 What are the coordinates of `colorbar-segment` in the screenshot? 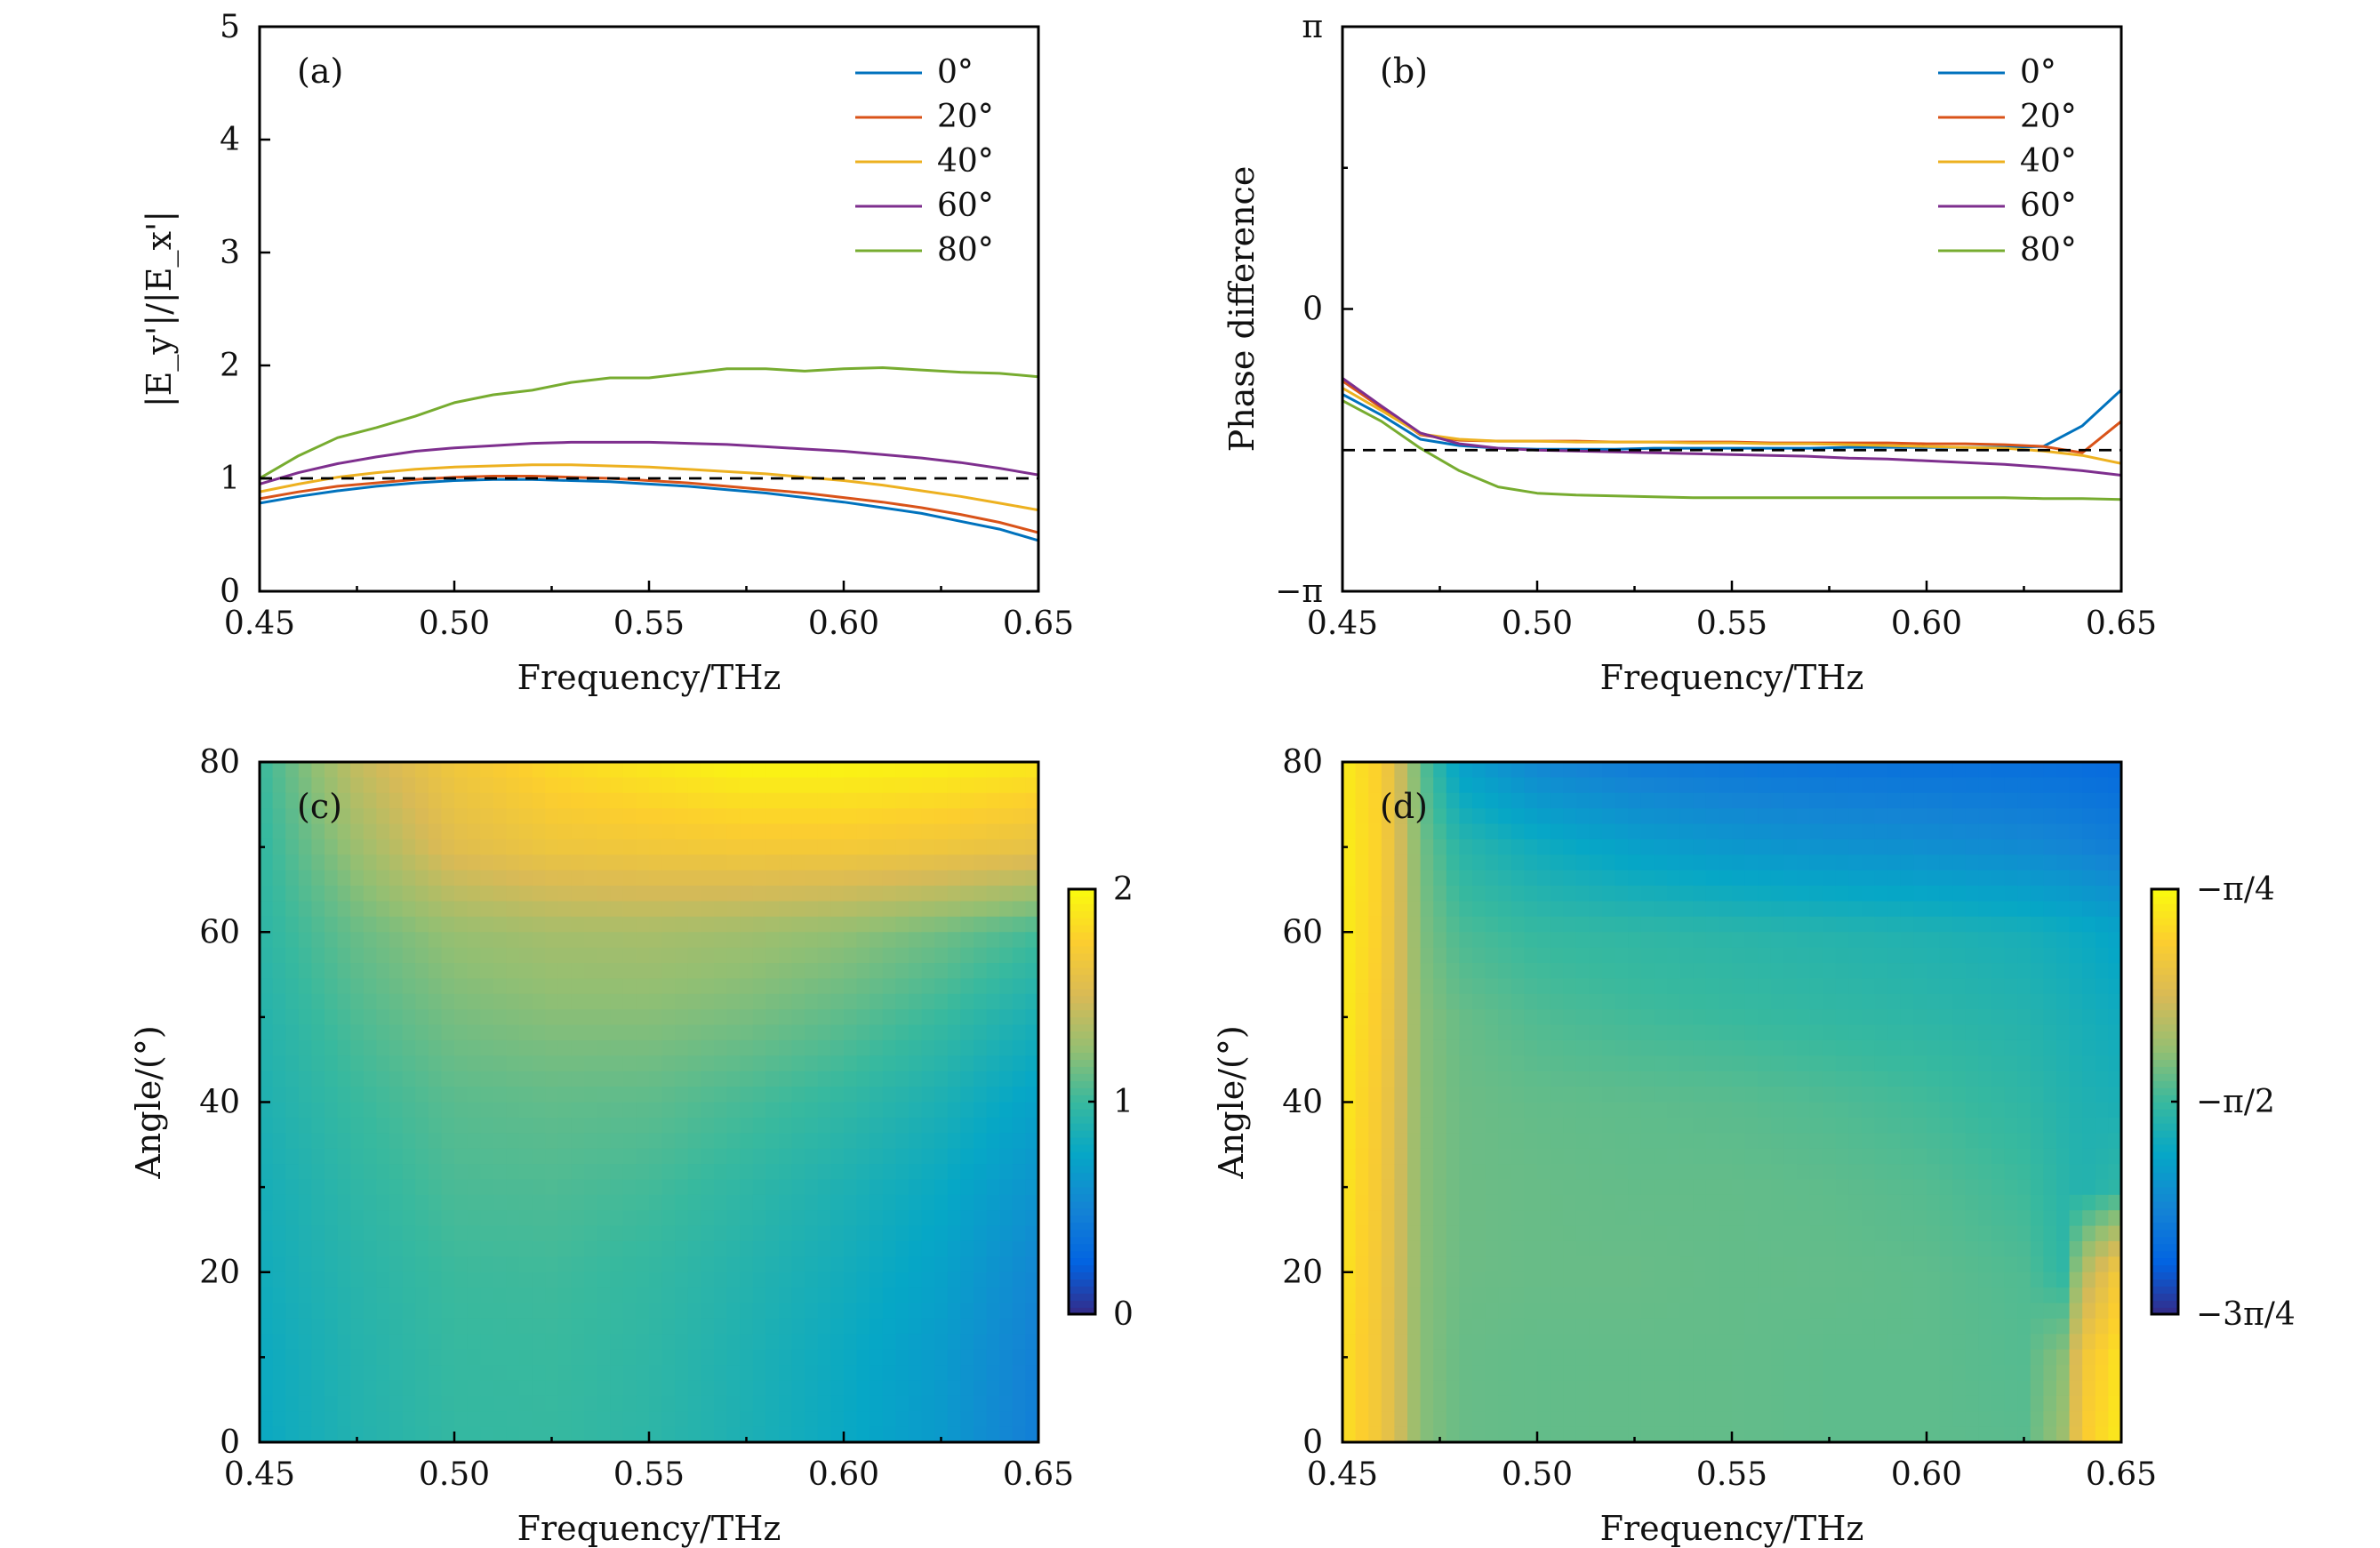 It's located at (1082, 1304).